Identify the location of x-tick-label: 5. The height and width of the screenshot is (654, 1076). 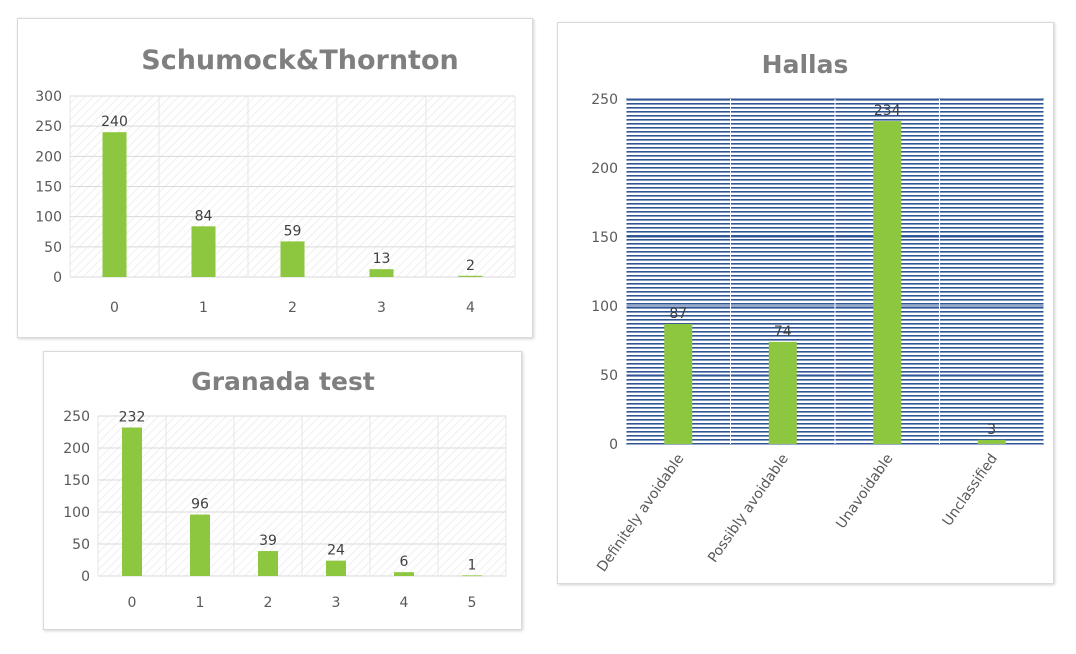
(472, 603).